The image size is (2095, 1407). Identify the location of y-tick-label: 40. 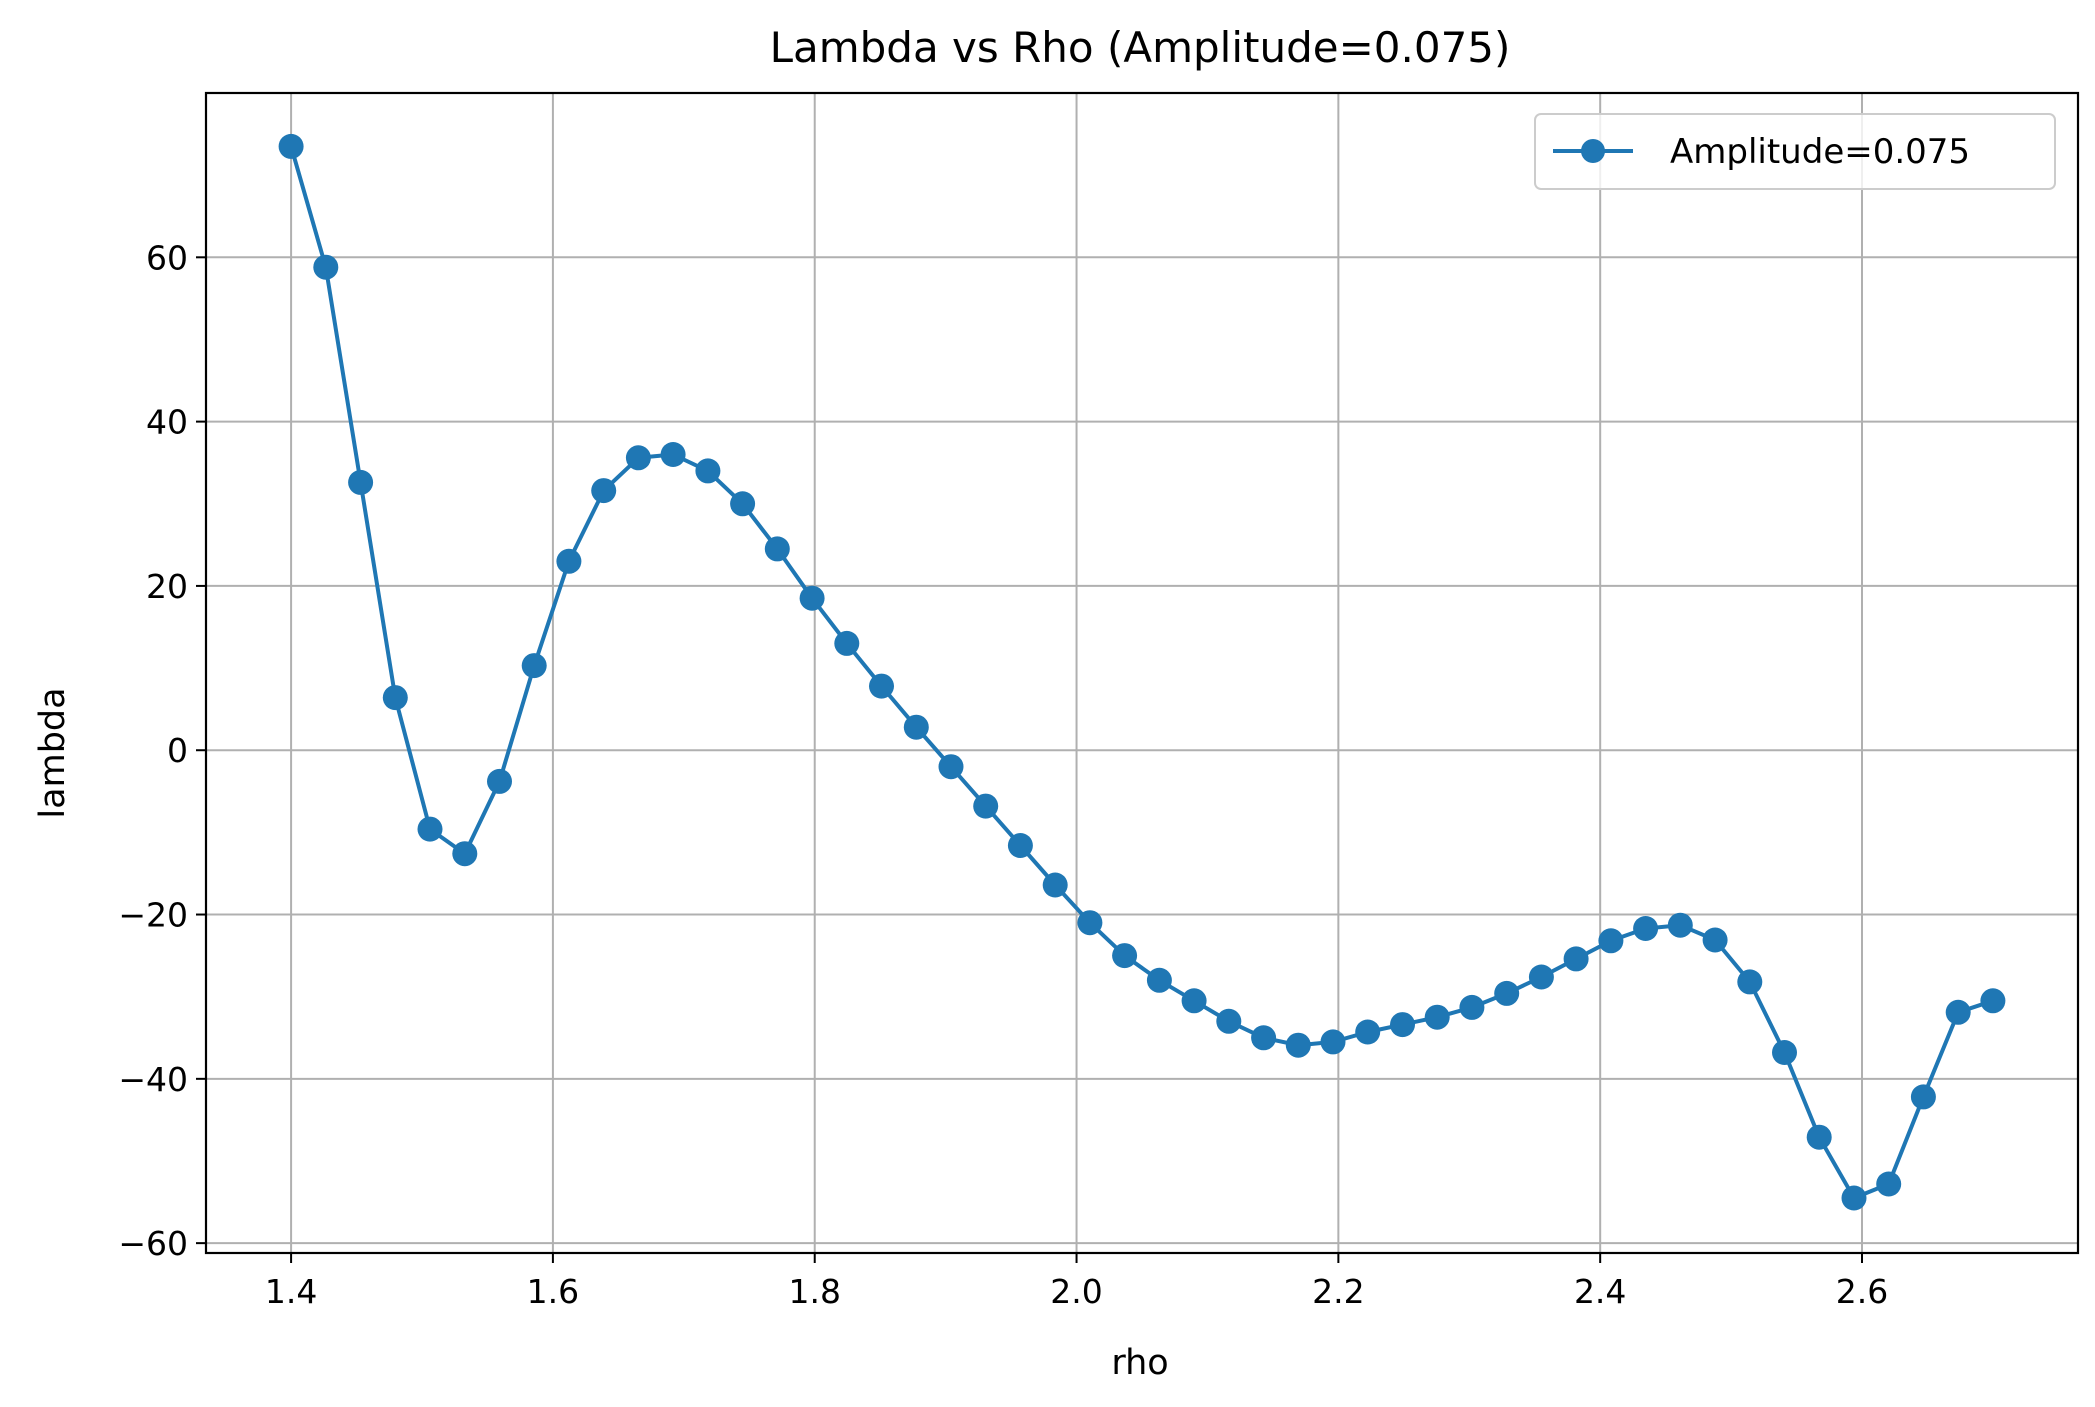
(167, 422).